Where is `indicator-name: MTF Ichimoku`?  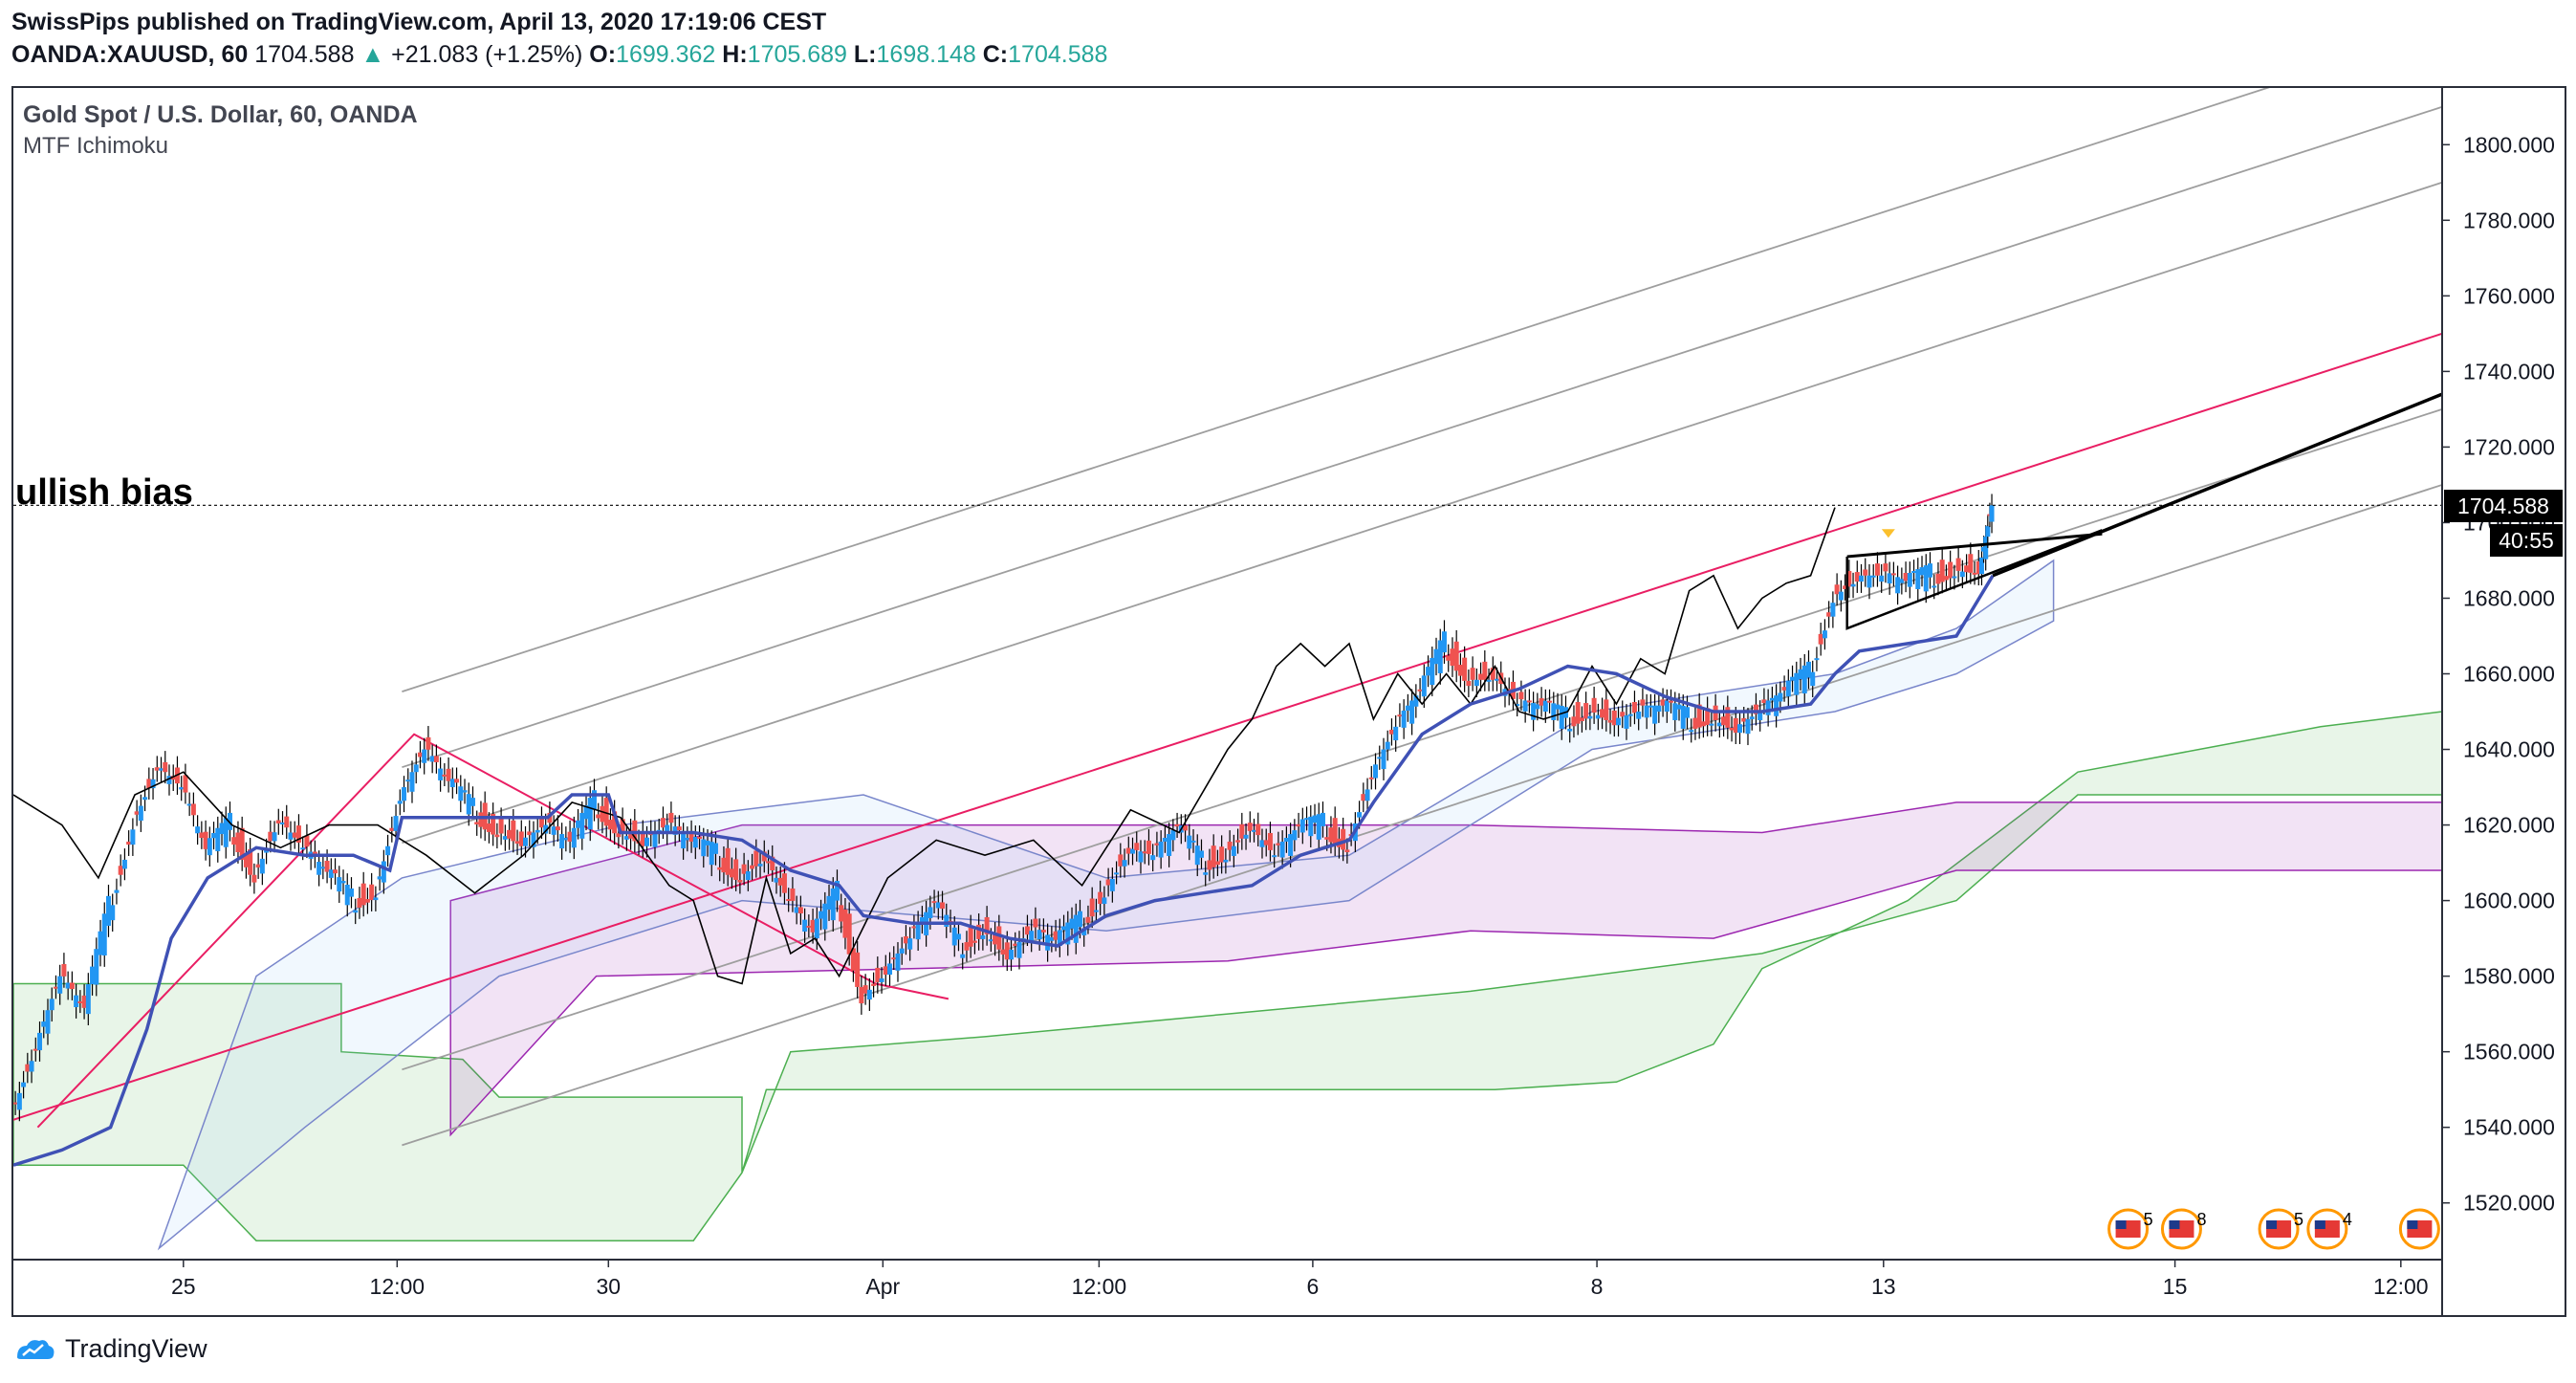 indicator-name: MTF Ichimoku is located at coordinates (95, 146).